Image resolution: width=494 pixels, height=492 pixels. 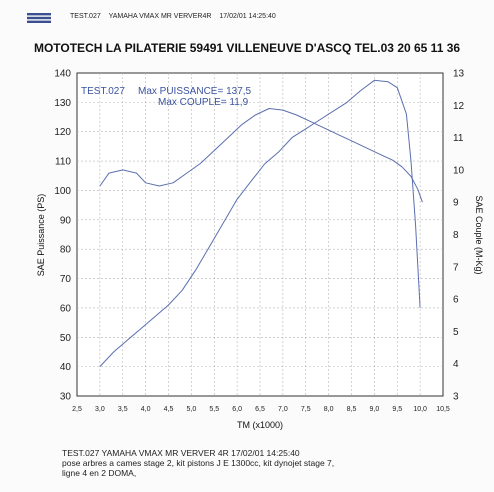 What do you see at coordinates (456, 300) in the screenshot?
I see `y2-tick-label: 6` at bounding box center [456, 300].